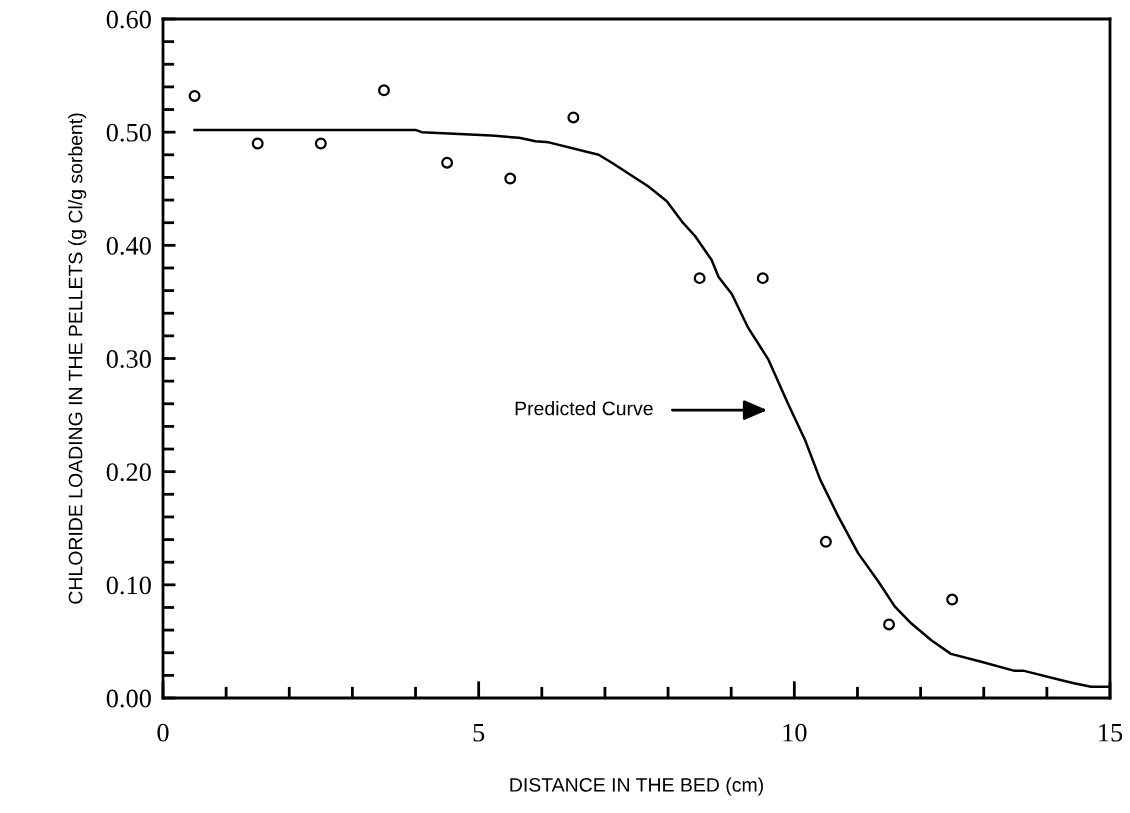 This screenshot has height=813, width=1130. What do you see at coordinates (1111, 732) in the screenshot?
I see `x-tick-label: 15` at bounding box center [1111, 732].